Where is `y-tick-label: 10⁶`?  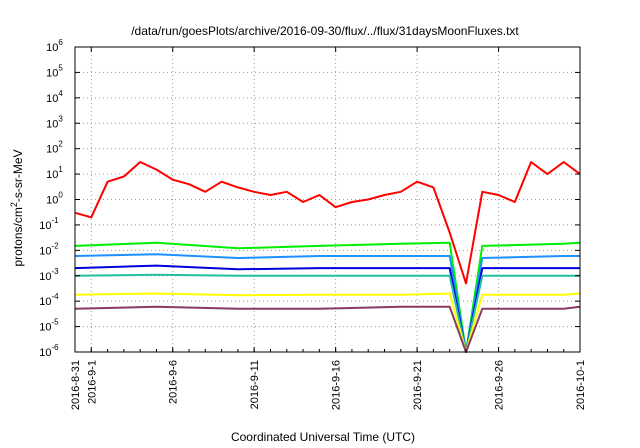 y-tick-label: 10⁶ is located at coordinates (54, 46).